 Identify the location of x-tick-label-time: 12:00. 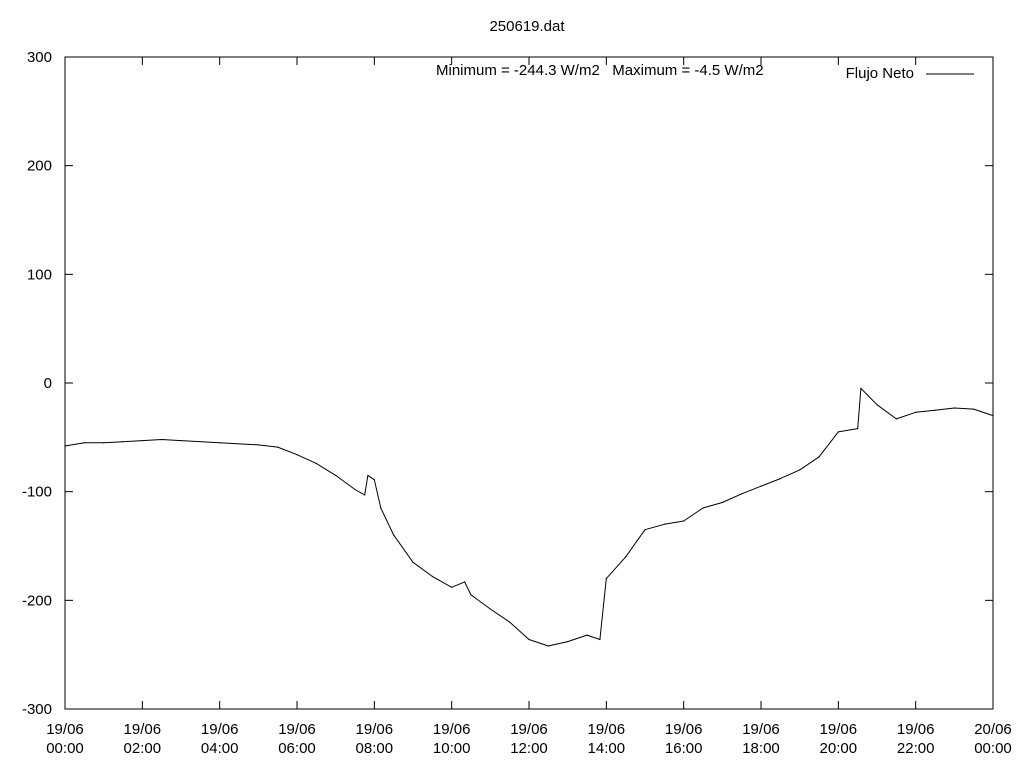
(529, 748).